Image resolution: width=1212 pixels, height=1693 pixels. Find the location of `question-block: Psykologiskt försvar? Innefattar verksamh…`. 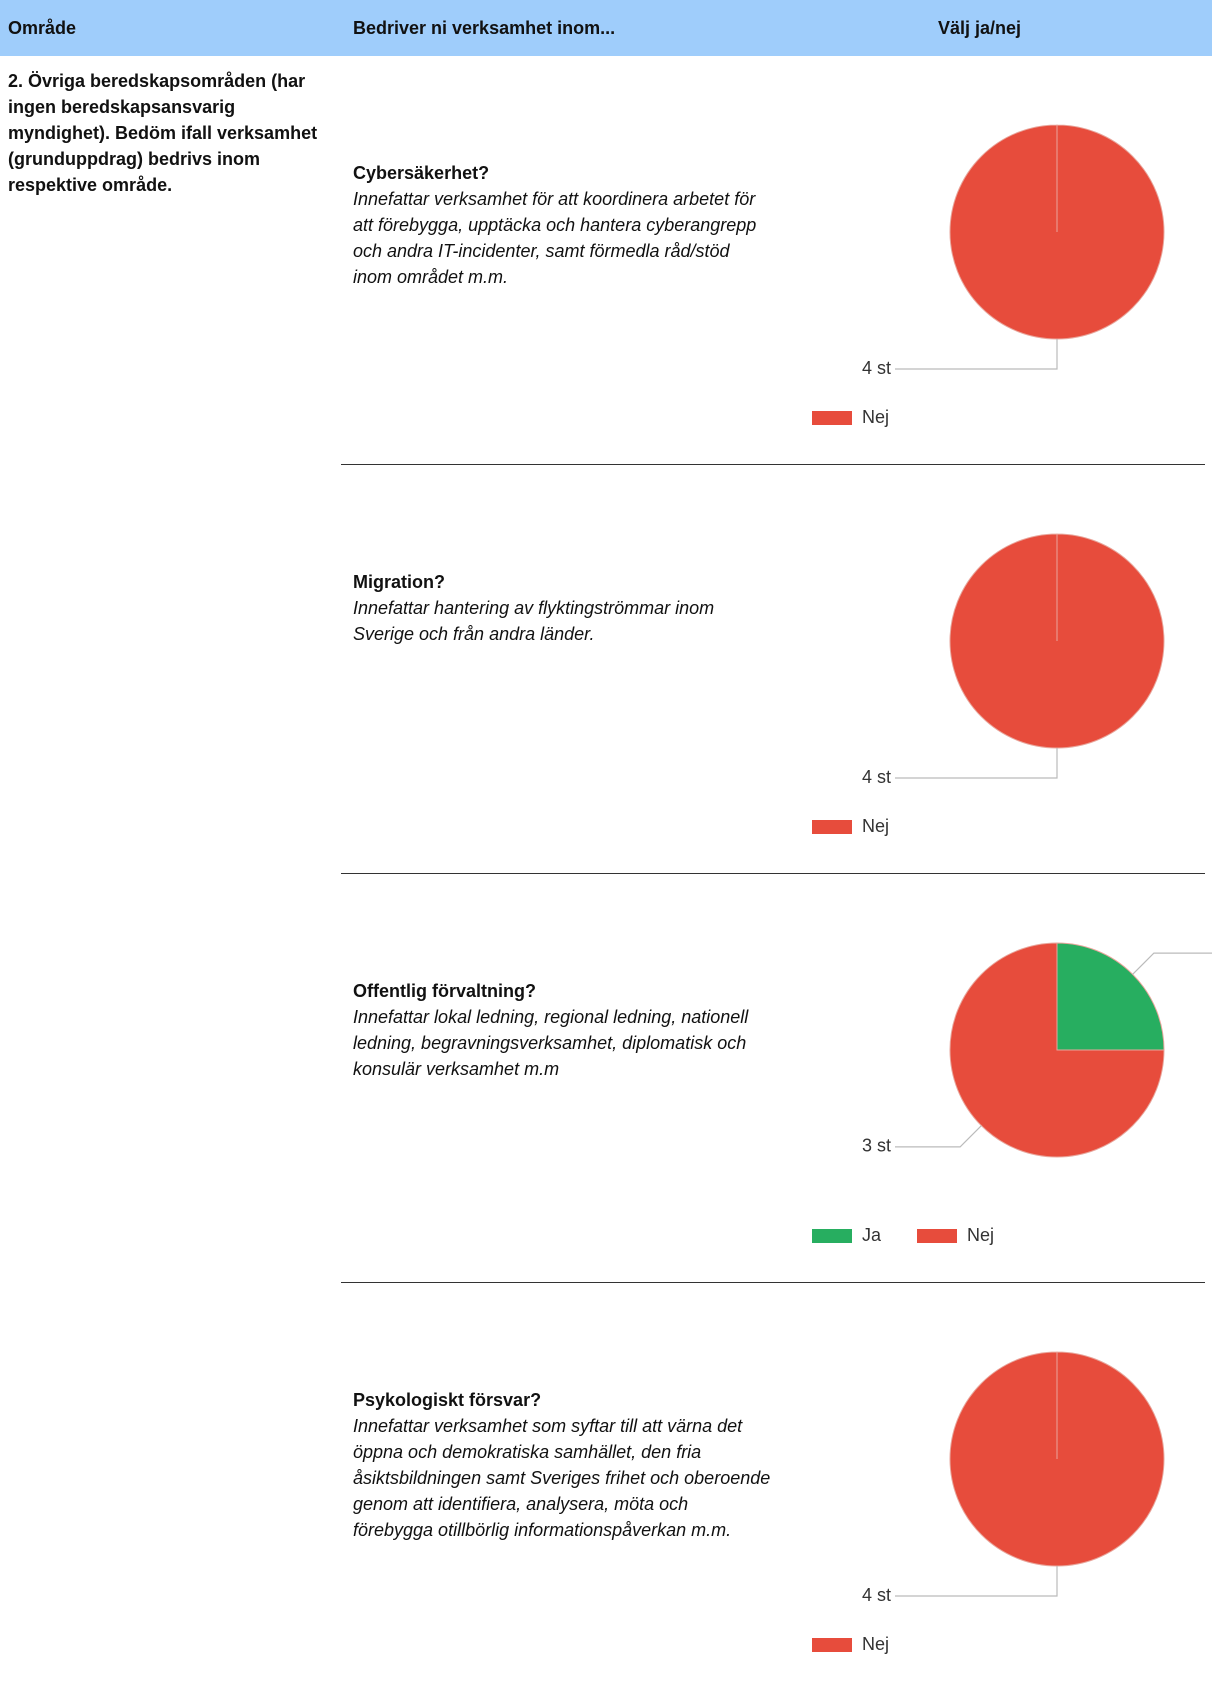

question-block: Psykologiskt försvar? Innefattar verksamh… is located at coordinates (563, 1465).